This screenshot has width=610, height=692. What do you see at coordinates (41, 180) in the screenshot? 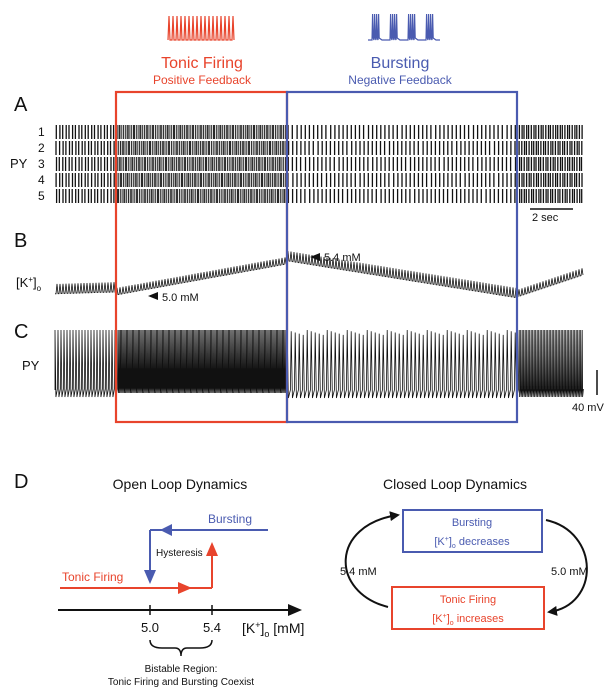
I see `raster-row-label-4: 4` at bounding box center [41, 180].